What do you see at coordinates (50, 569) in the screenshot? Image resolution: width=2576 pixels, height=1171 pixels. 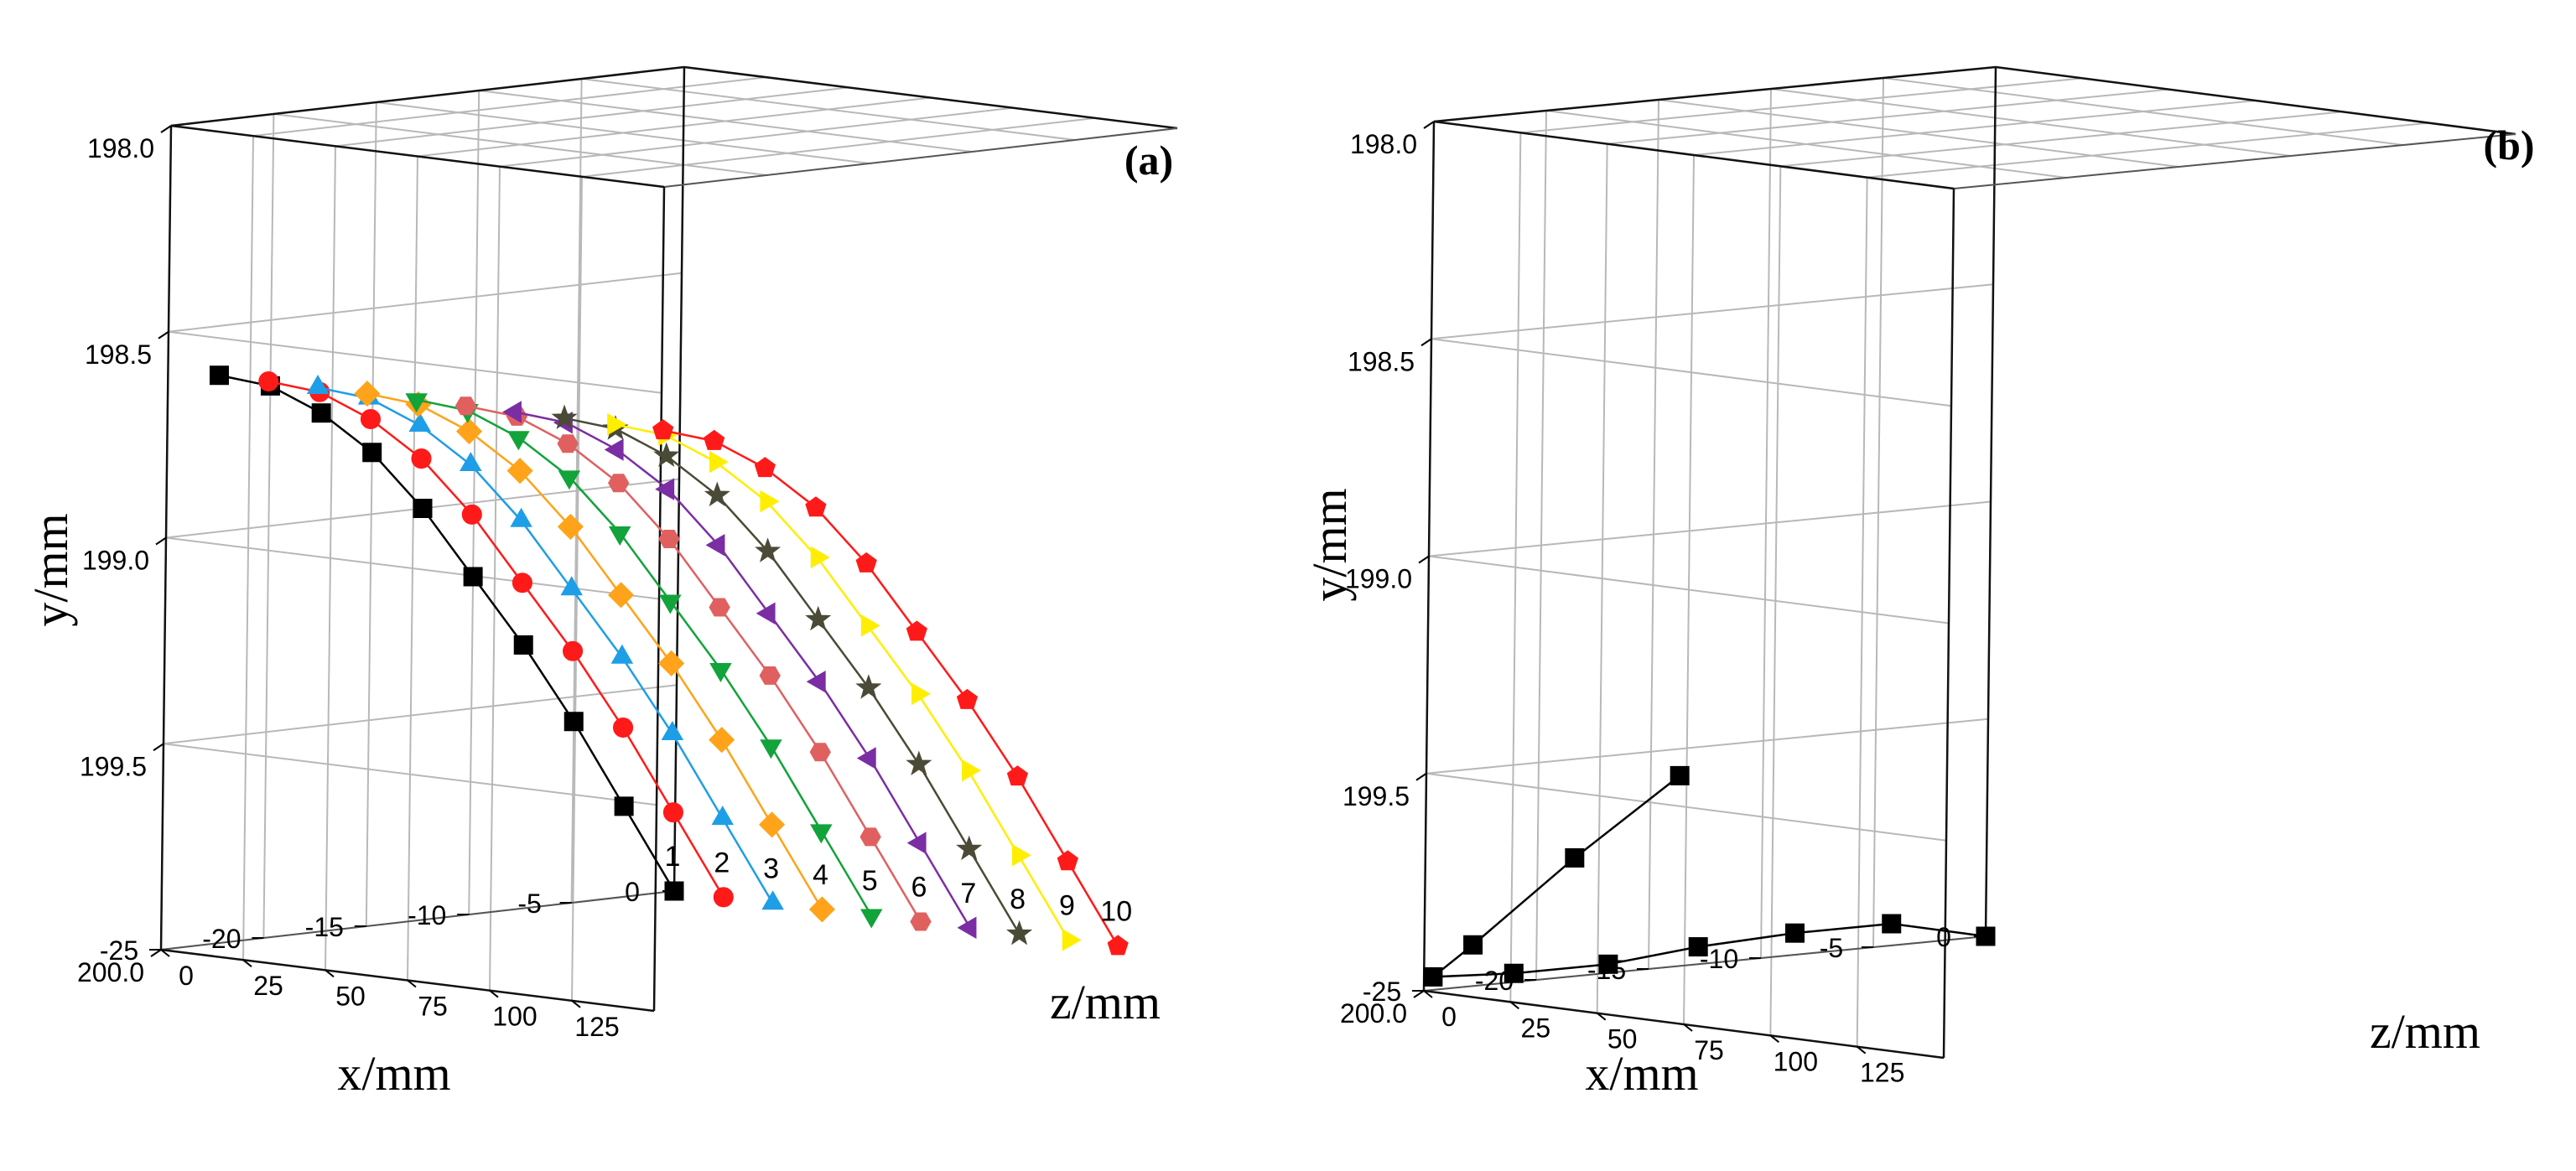 I see `panel-a-ylabel: y/mm` at bounding box center [50, 569].